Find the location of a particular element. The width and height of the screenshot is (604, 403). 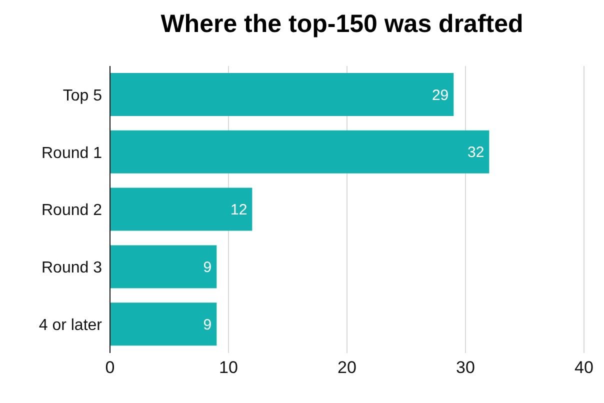

x-tick-label: 40 is located at coordinates (584, 368).